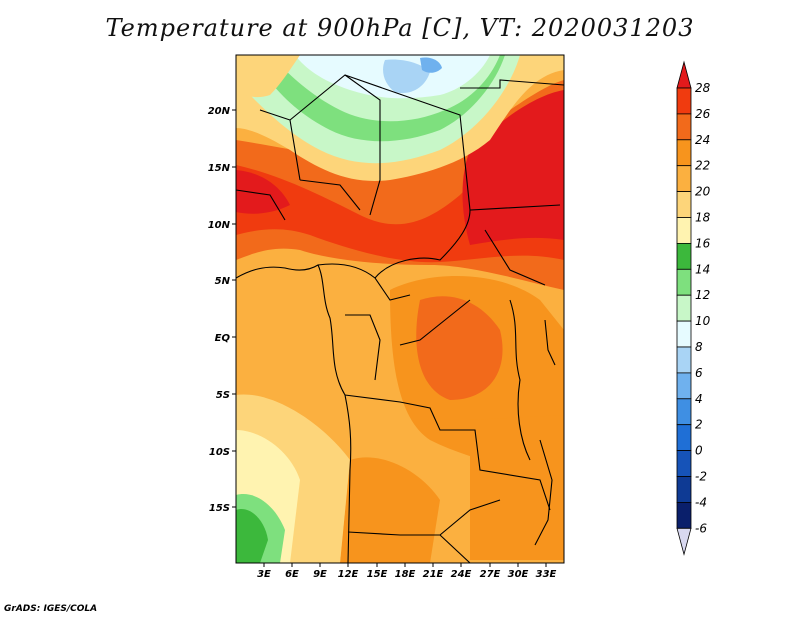 The height and width of the screenshot is (618, 800). I want to click on colorbar-label: 22, so click(702, 166).